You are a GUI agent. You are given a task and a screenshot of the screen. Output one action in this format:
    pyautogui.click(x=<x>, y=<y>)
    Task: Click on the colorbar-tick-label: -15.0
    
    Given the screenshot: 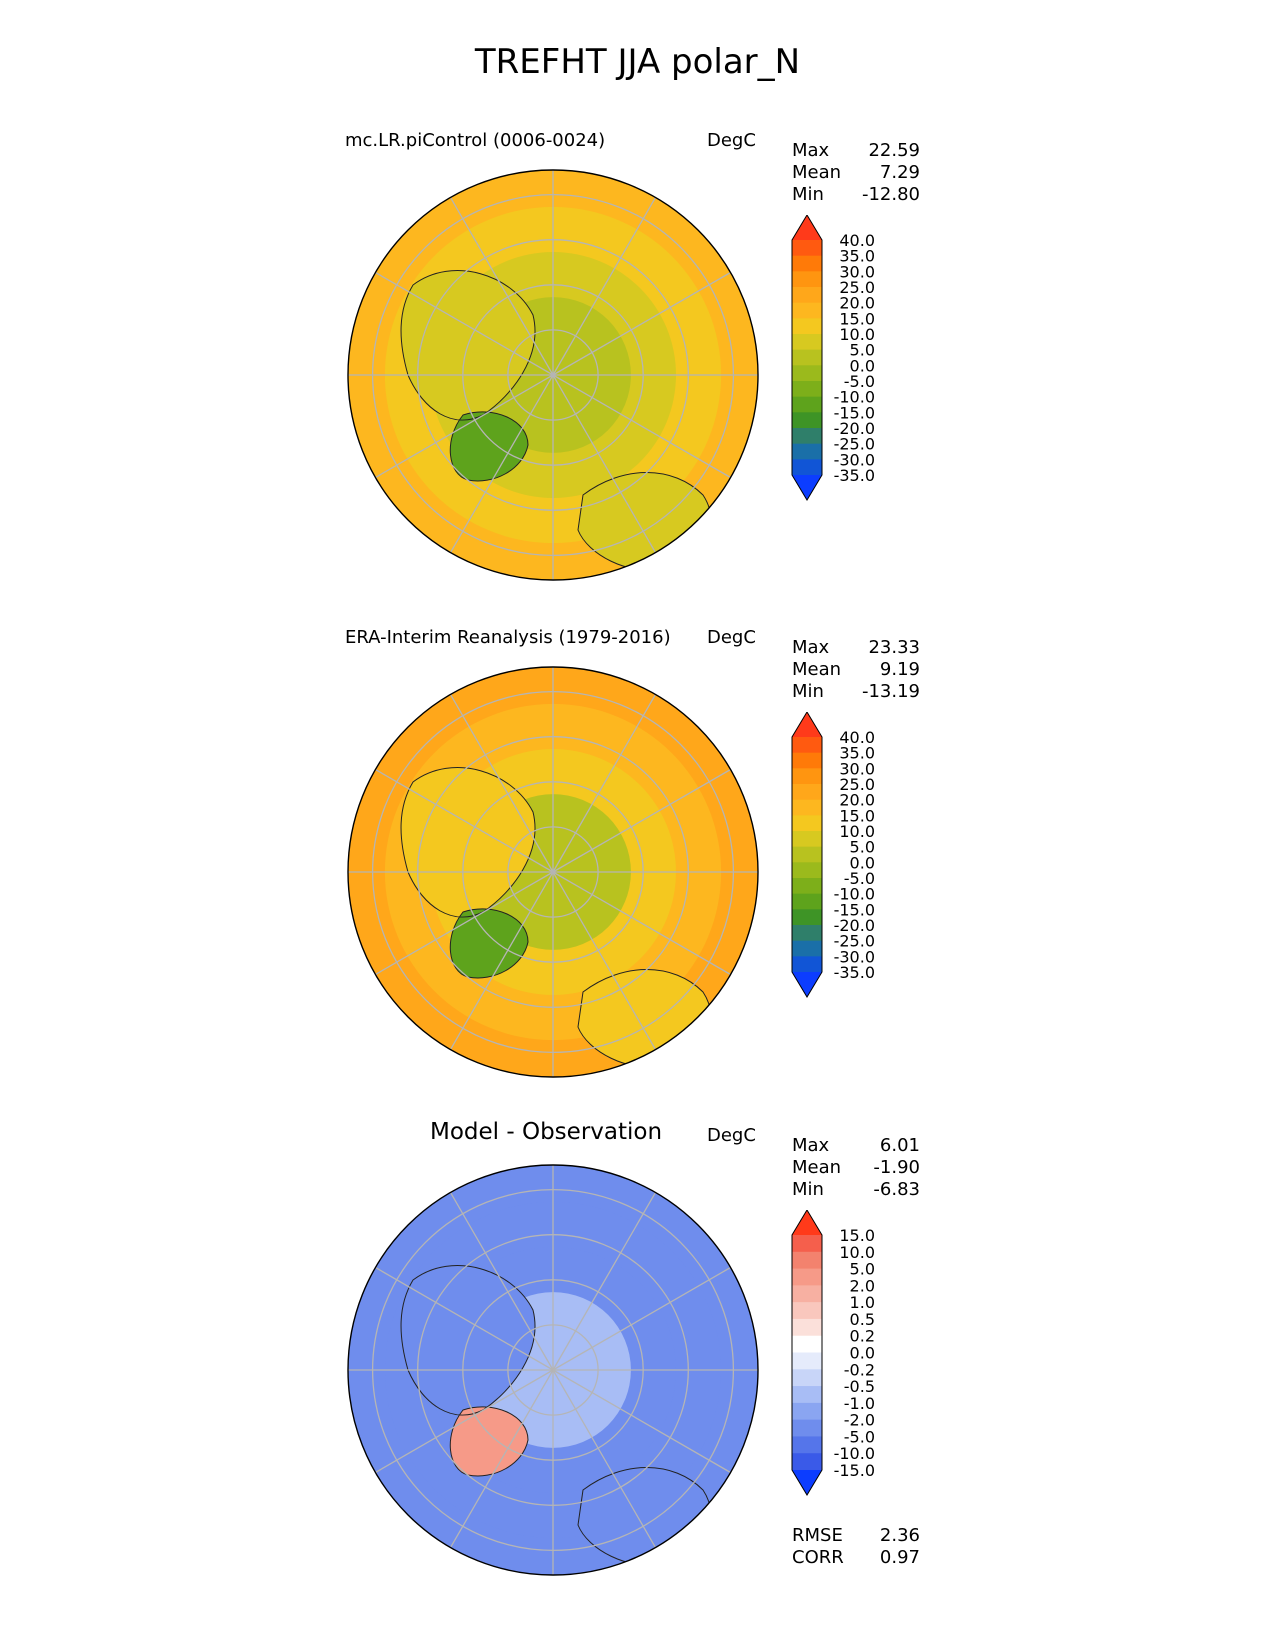 What is the action you would take?
    pyautogui.click(x=854, y=909)
    